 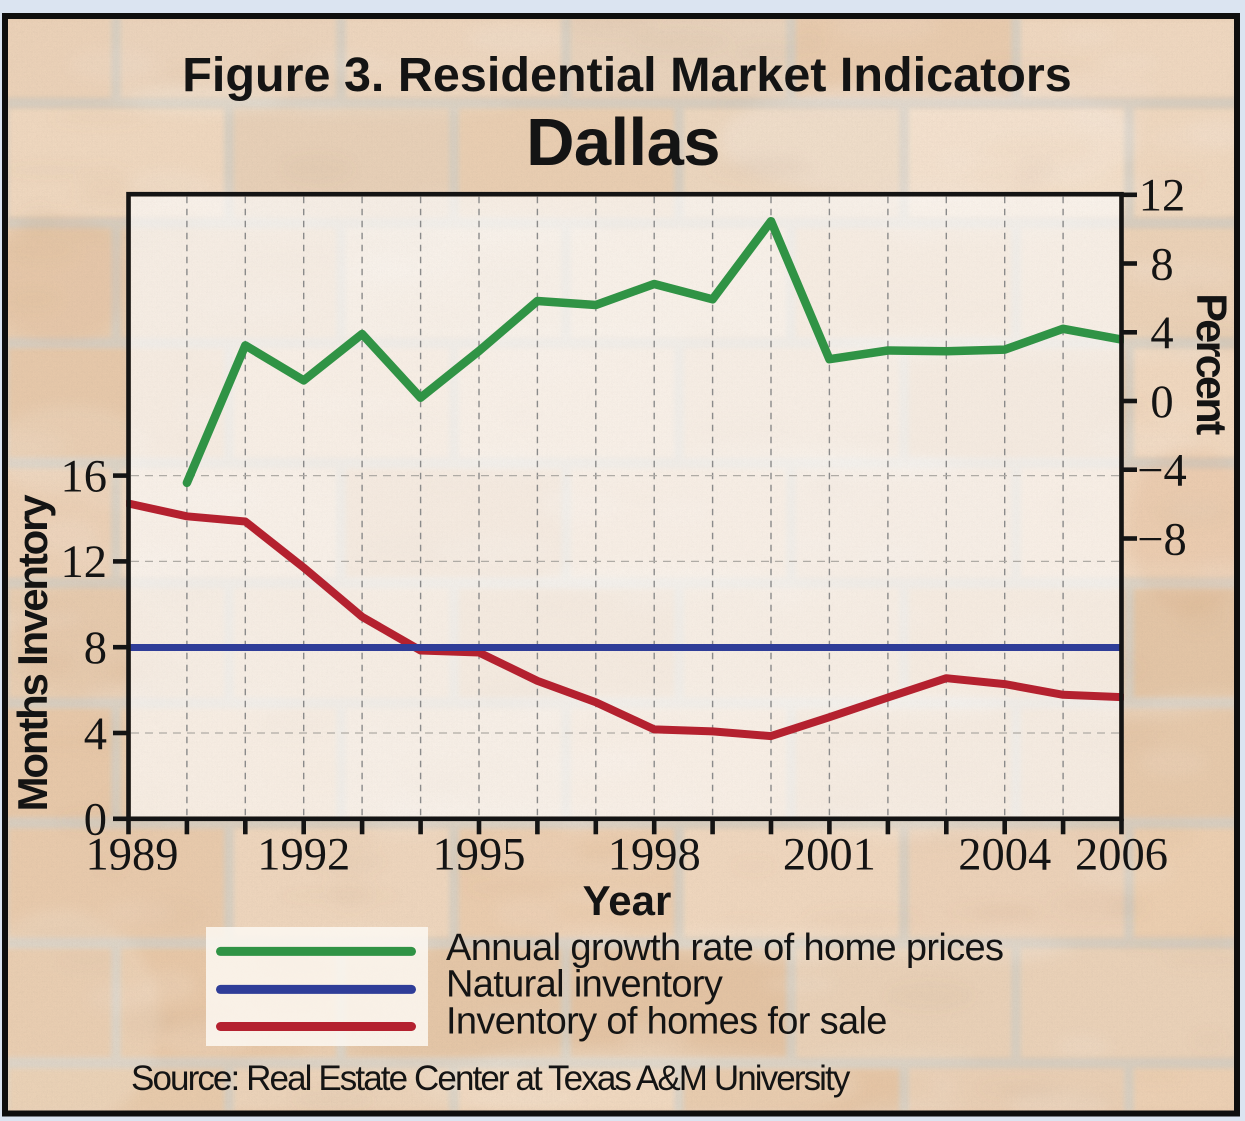 I want to click on svg-text: −4, so click(x=1161, y=471).